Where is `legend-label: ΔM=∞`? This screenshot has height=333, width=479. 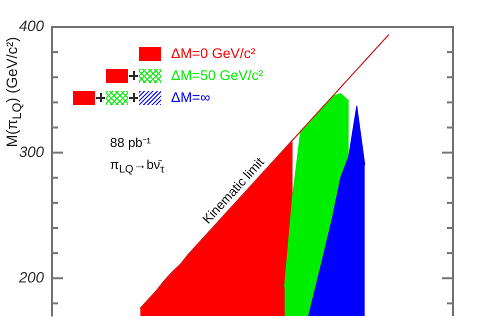
legend-label: ΔM=∞ is located at coordinates (190, 97).